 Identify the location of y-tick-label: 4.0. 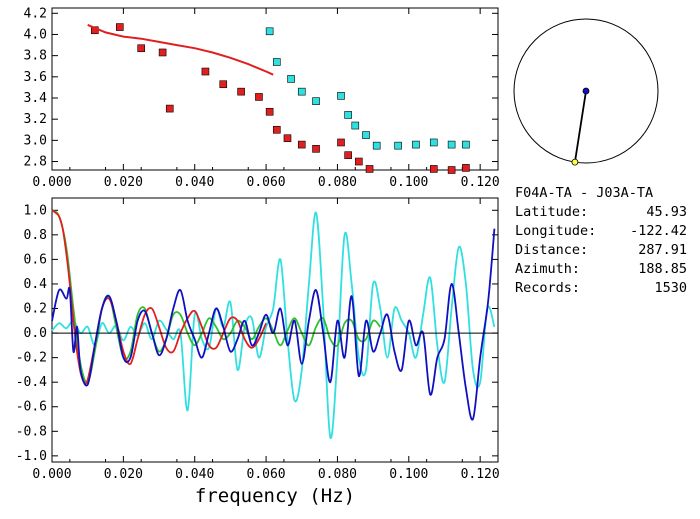
(35, 34).